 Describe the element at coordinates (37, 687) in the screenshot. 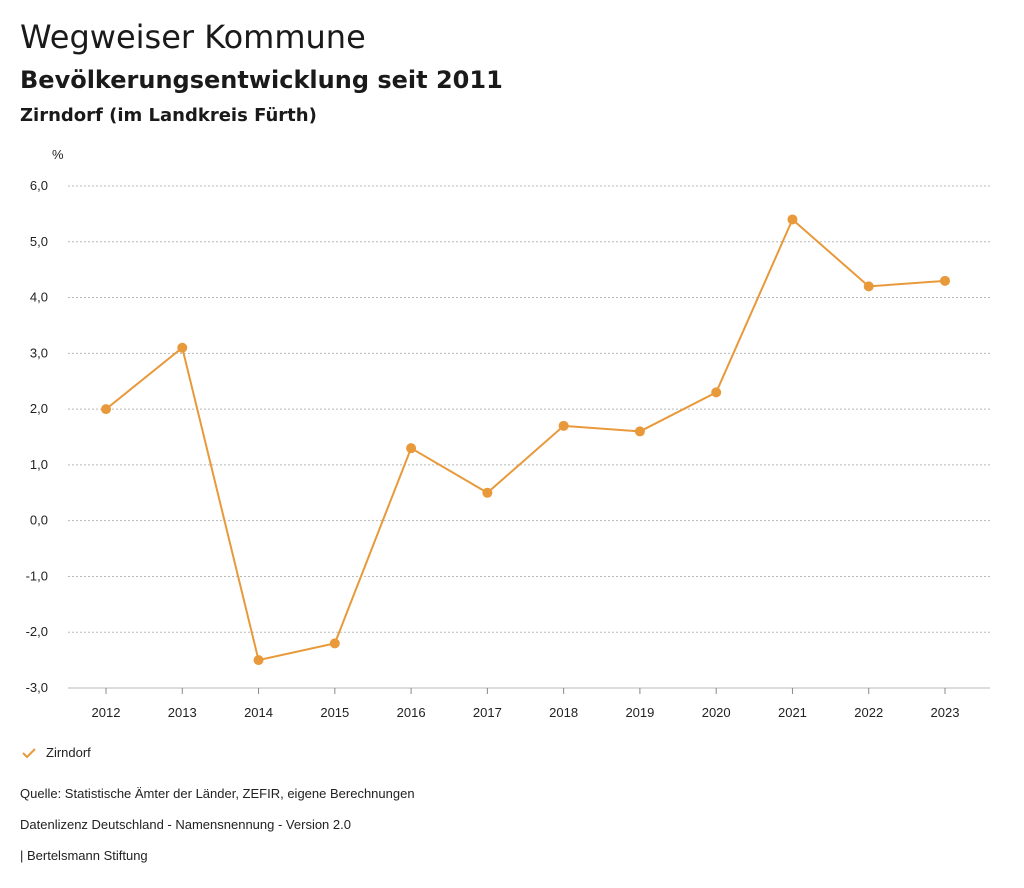

I see `y-tick-label: -3,0` at that location.